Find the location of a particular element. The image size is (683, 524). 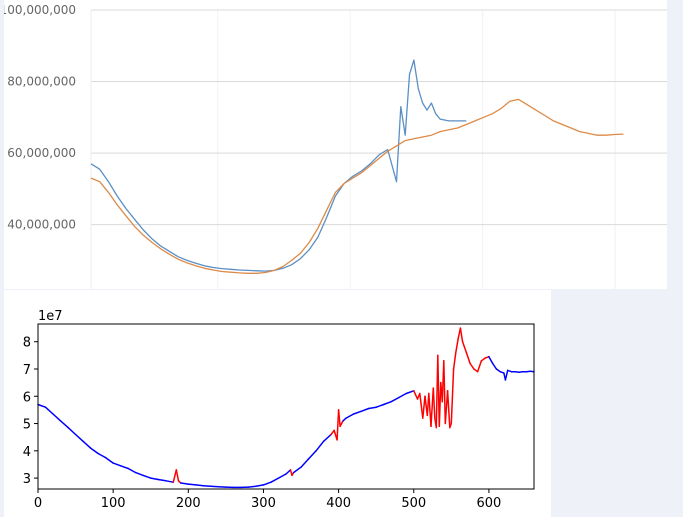

x-tick-label: 600 is located at coordinates (488, 503).